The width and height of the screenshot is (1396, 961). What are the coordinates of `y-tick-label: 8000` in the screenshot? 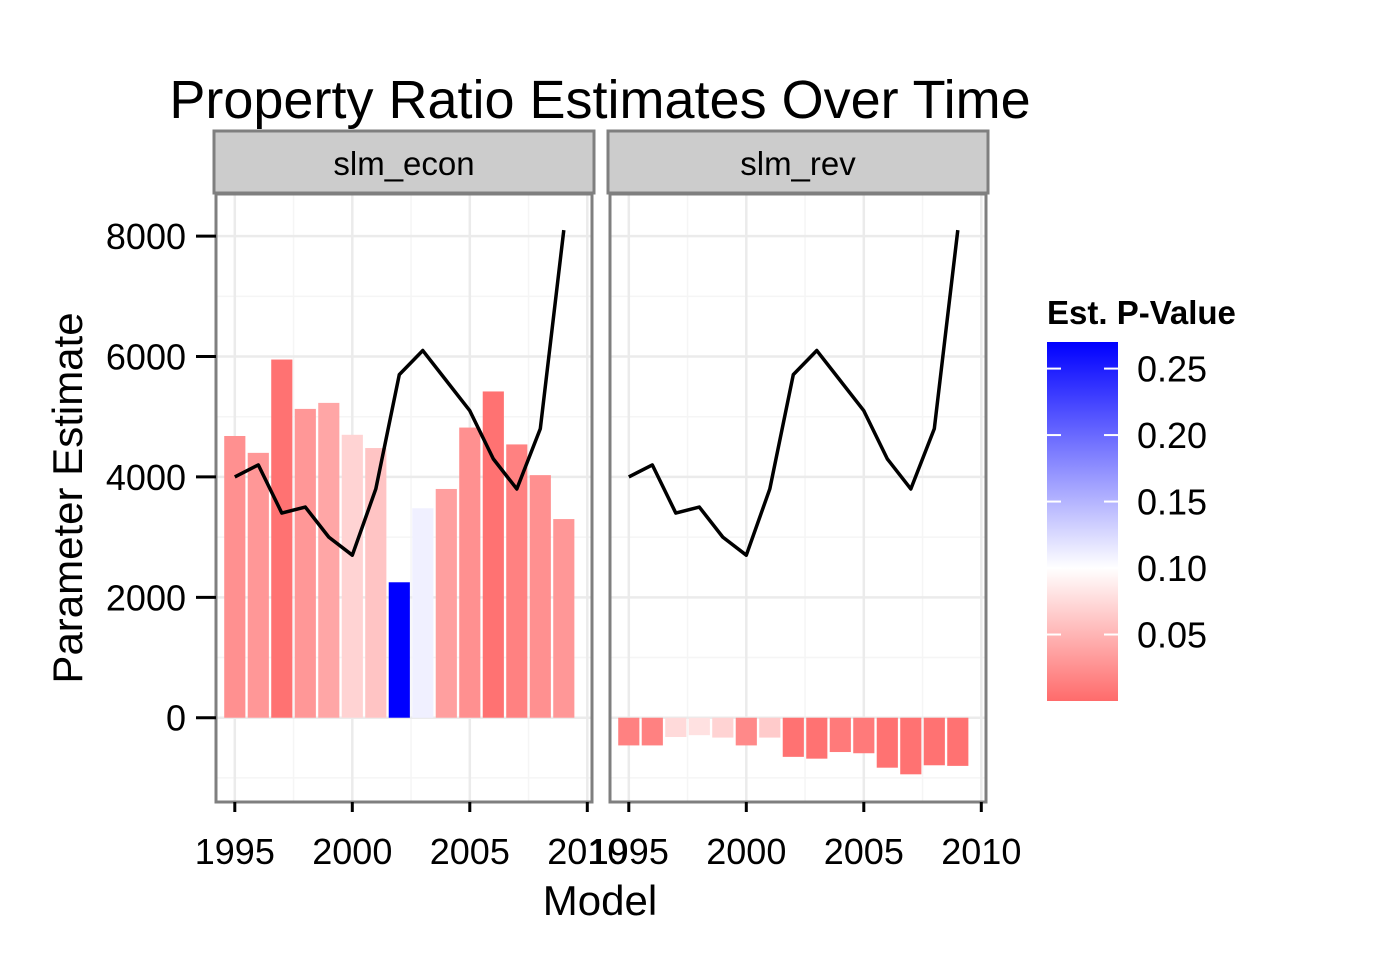 It's located at (146, 236).